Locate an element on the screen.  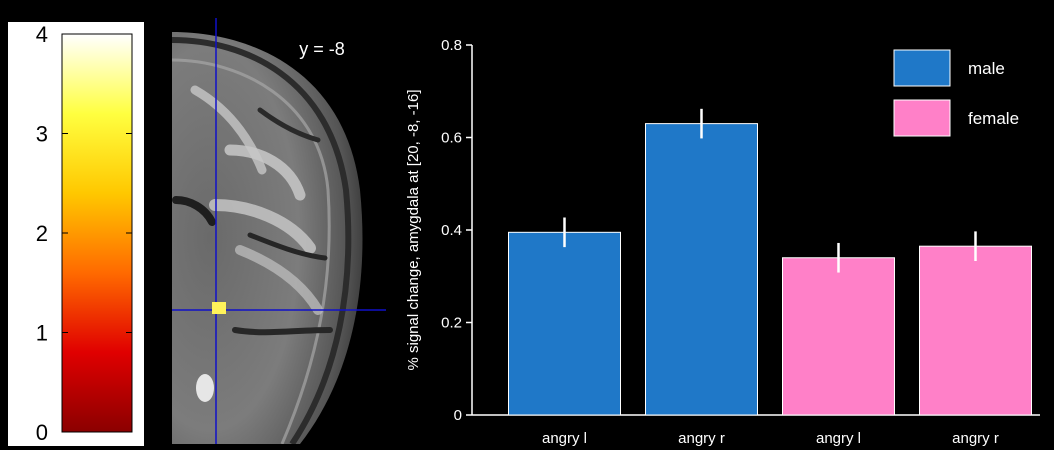
brain-cortex-band is located at coordinates (251, 251).